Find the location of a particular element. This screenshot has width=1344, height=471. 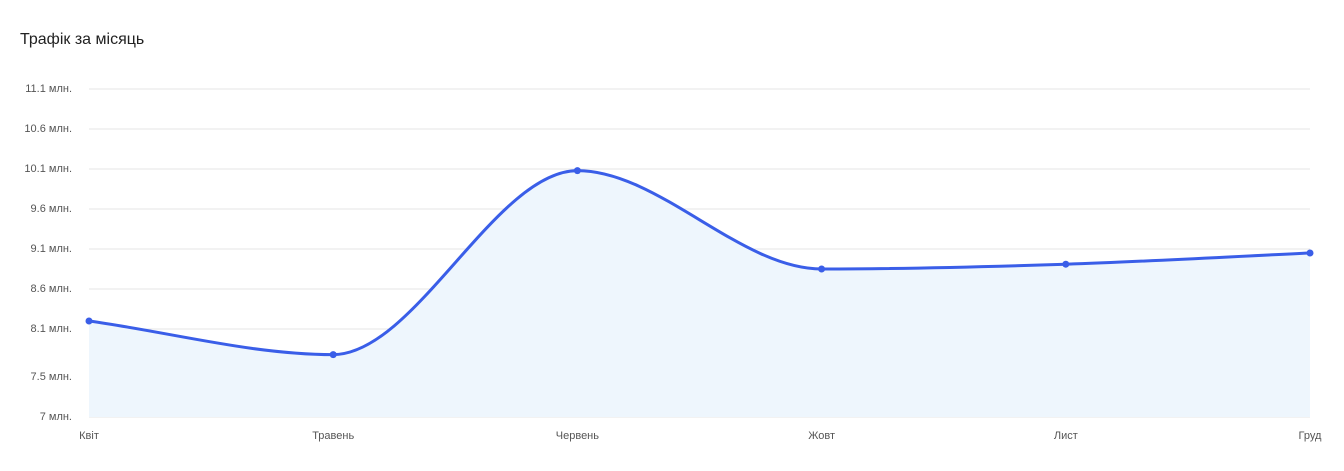

chart-title: Трафік за місяць is located at coordinates (82, 39).